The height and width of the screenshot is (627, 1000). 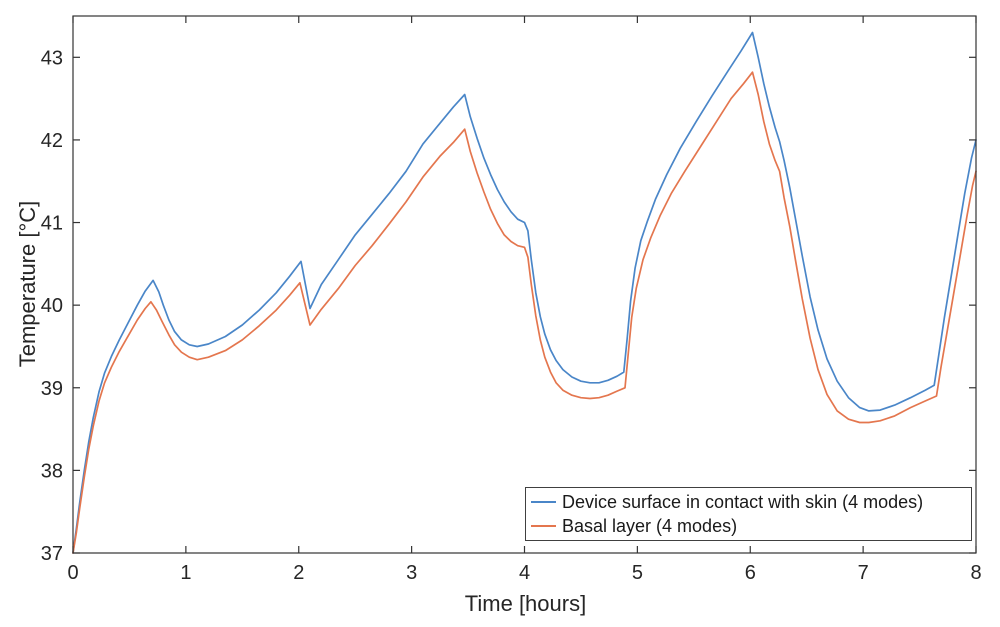 What do you see at coordinates (52, 389) in the screenshot?
I see `y-tick-label: 39` at bounding box center [52, 389].